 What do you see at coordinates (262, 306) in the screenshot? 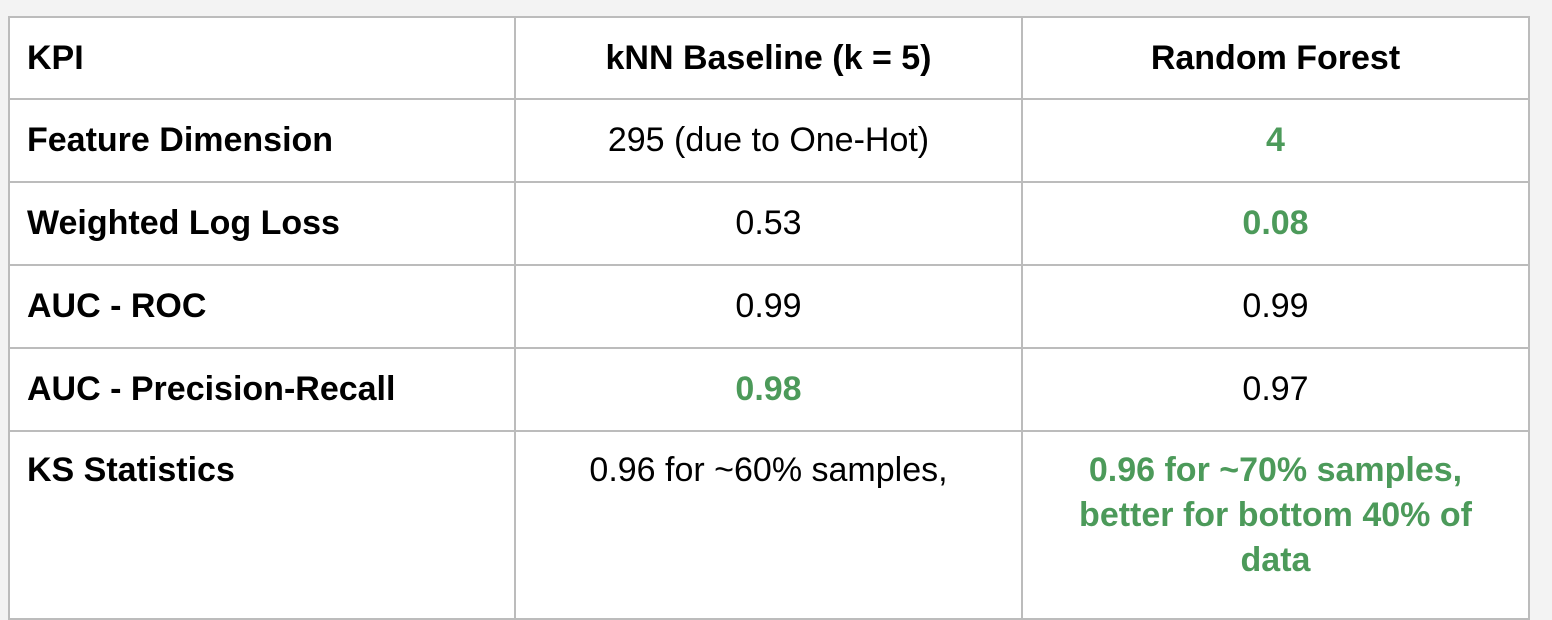
I see `kpi-label: AUC - ROC` at bounding box center [262, 306].